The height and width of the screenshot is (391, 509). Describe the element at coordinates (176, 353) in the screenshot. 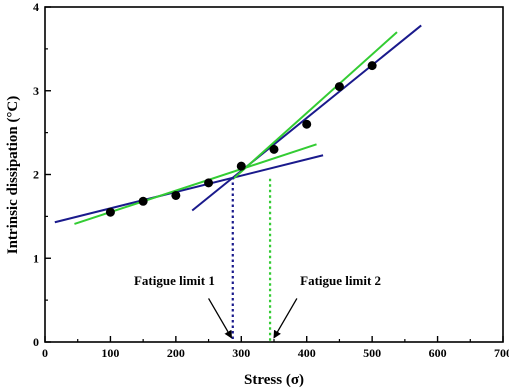

I see `x-tick-label: 200` at that location.